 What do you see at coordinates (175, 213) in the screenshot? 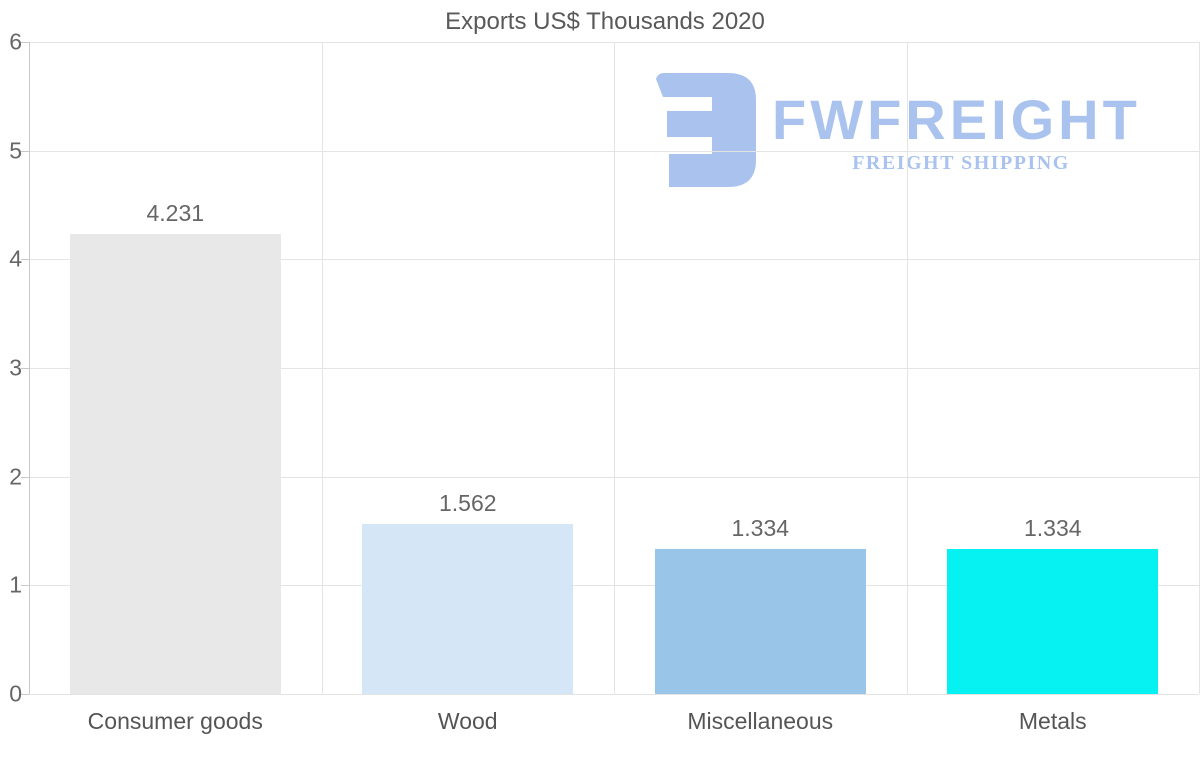
I see `bar-value-label: 4.231` at bounding box center [175, 213].